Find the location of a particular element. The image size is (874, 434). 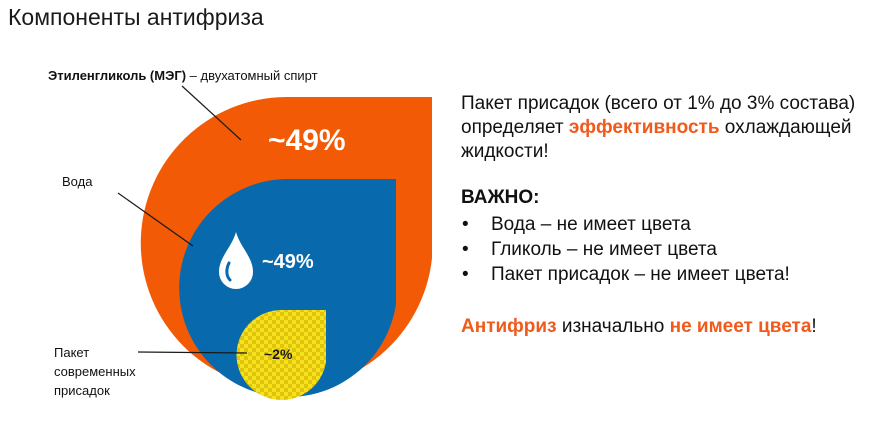

list-item: Пакет присадок – не имеет цвета! is located at coordinates (666, 274).